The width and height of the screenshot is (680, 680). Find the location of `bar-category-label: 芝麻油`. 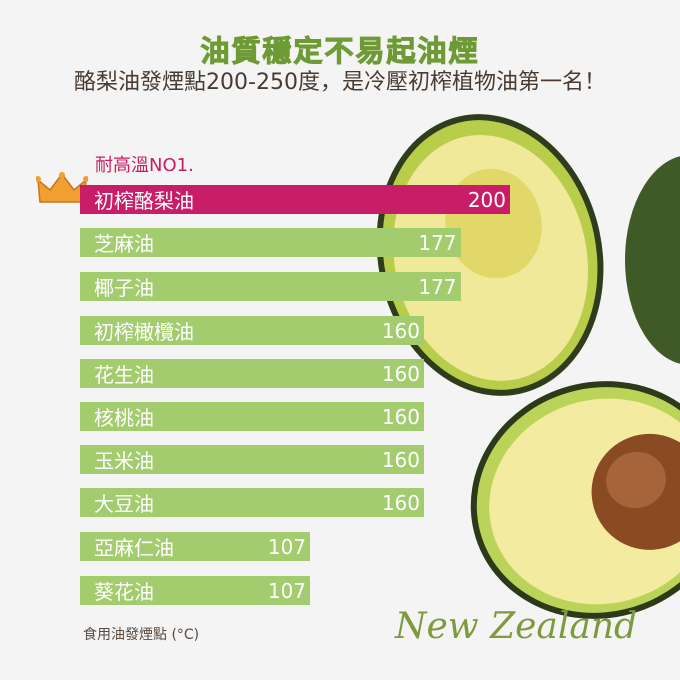

bar-category-label: 芝麻油 is located at coordinates (124, 244).